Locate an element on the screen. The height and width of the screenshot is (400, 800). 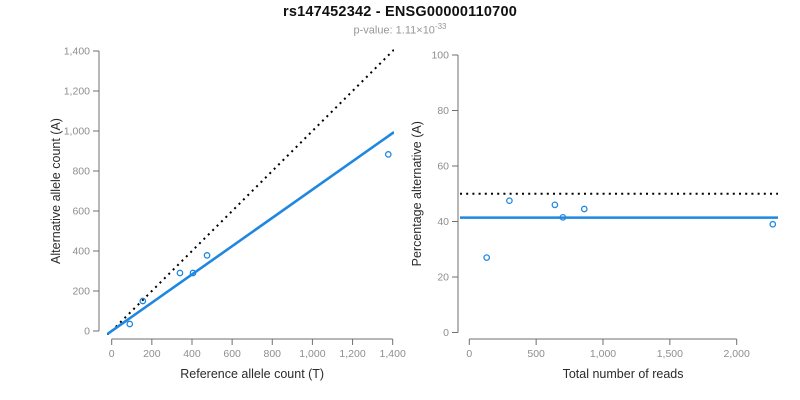
y-tick-label: 200 is located at coordinates (81, 292).